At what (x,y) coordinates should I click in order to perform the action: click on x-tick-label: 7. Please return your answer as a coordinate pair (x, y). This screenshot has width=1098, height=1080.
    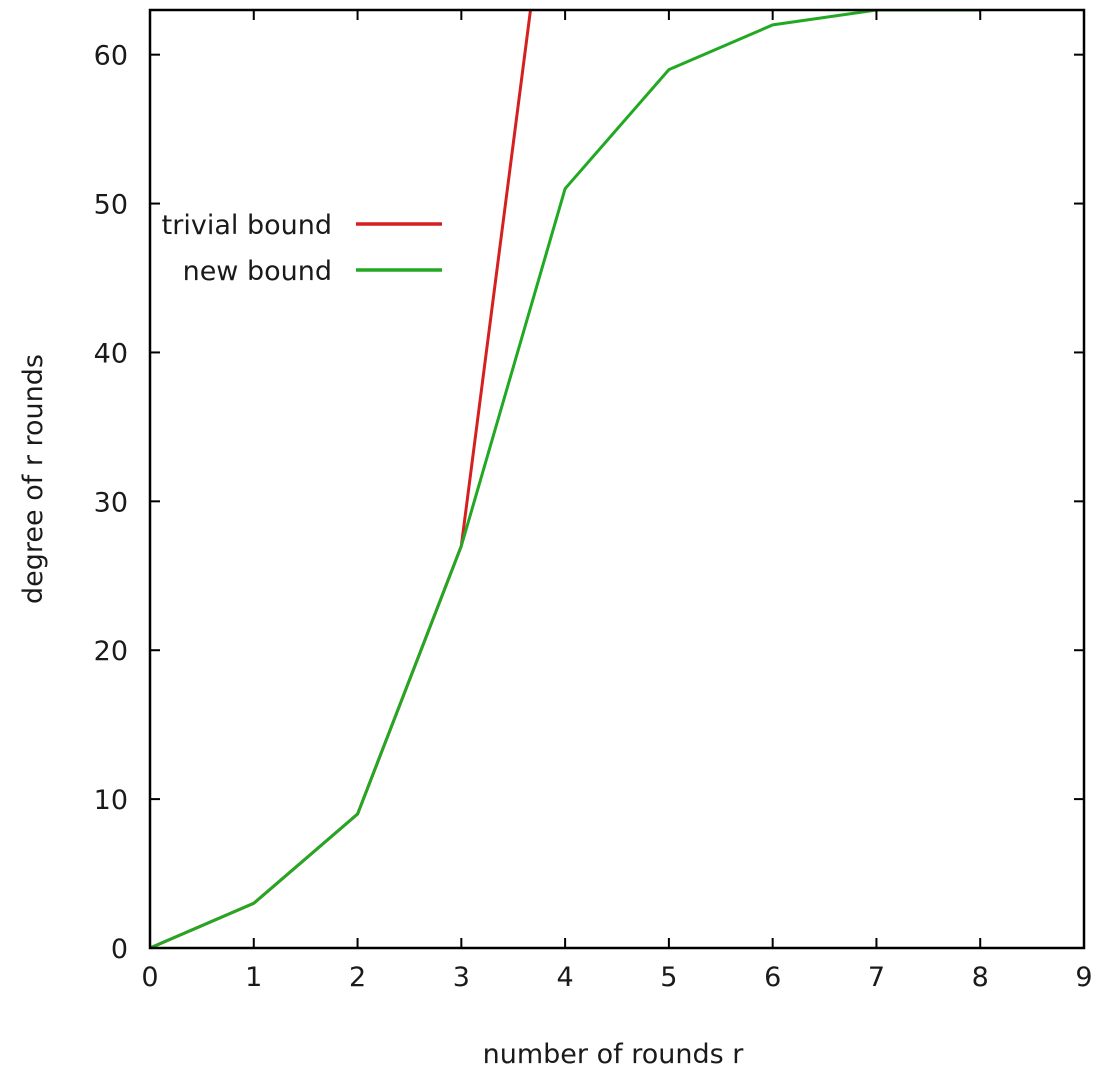
    Looking at the image, I should click on (876, 977).